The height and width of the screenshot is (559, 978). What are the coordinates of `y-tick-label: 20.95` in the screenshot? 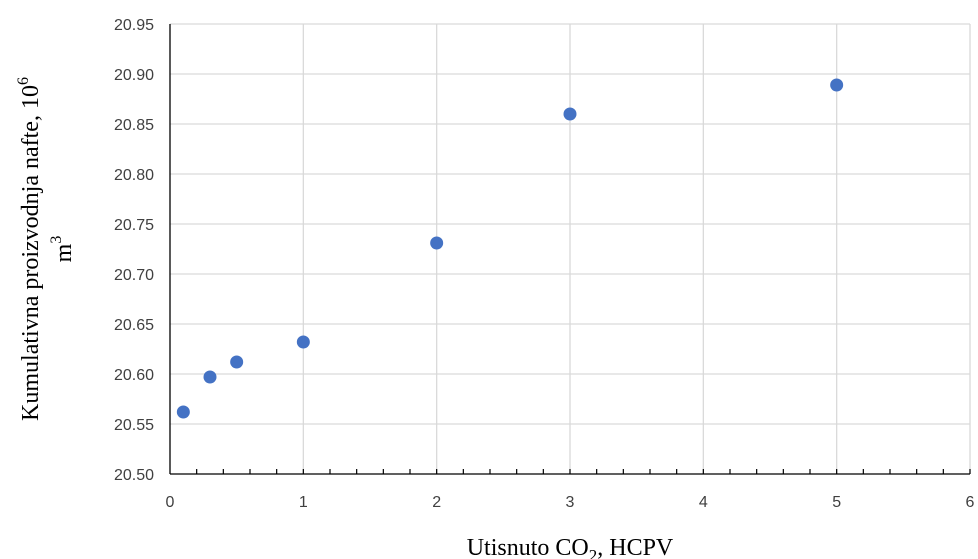 It's located at (134, 25).